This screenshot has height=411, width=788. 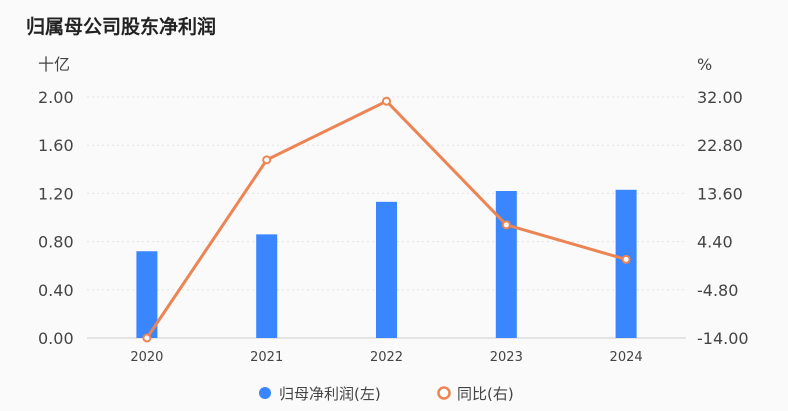 I want to click on x-axis-ticks: 2020 2021 2022 2023 2024, so click(x=386, y=357).